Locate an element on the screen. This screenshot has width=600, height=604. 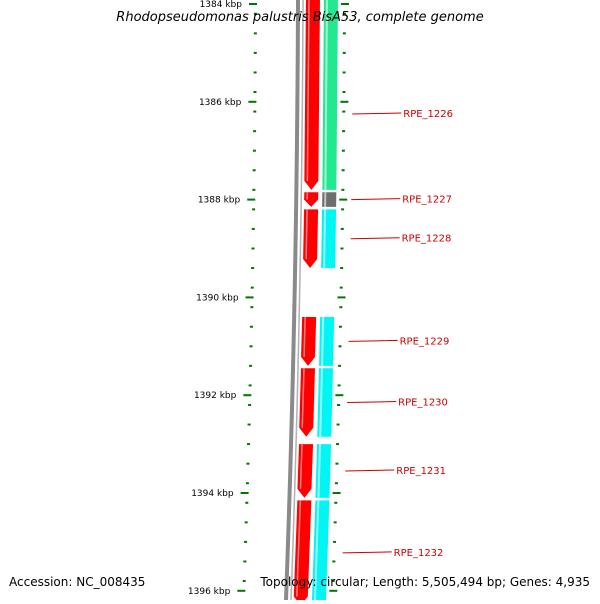
gene-label: RPE_1230 is located at coordinates (423, 403).